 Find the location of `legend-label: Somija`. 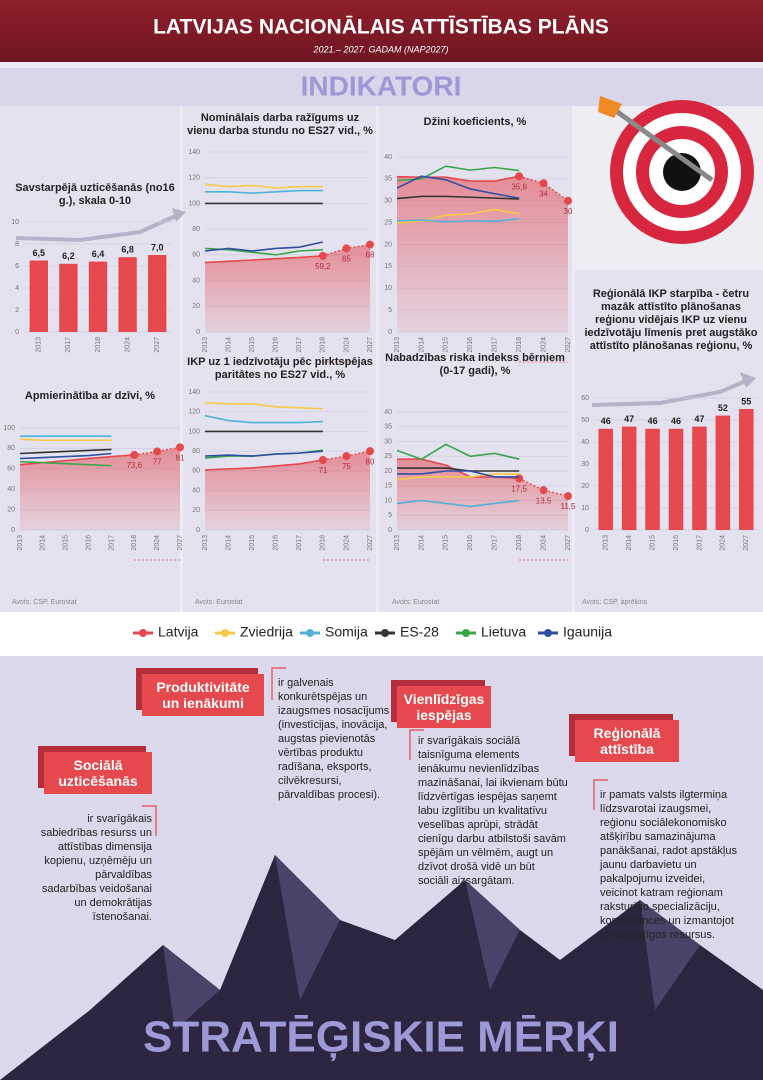

legend-label: Somija is located at coordinates (346, 632).